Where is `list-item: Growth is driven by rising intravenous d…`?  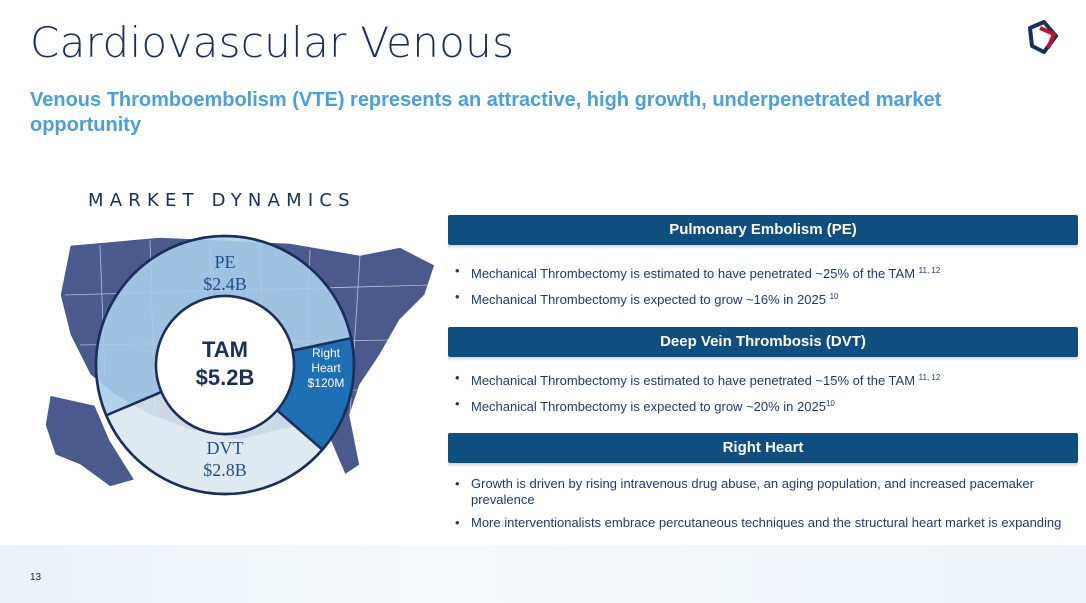 list-item: Growth is driven by rising intravenous d… is located at coordinates (758, 492).